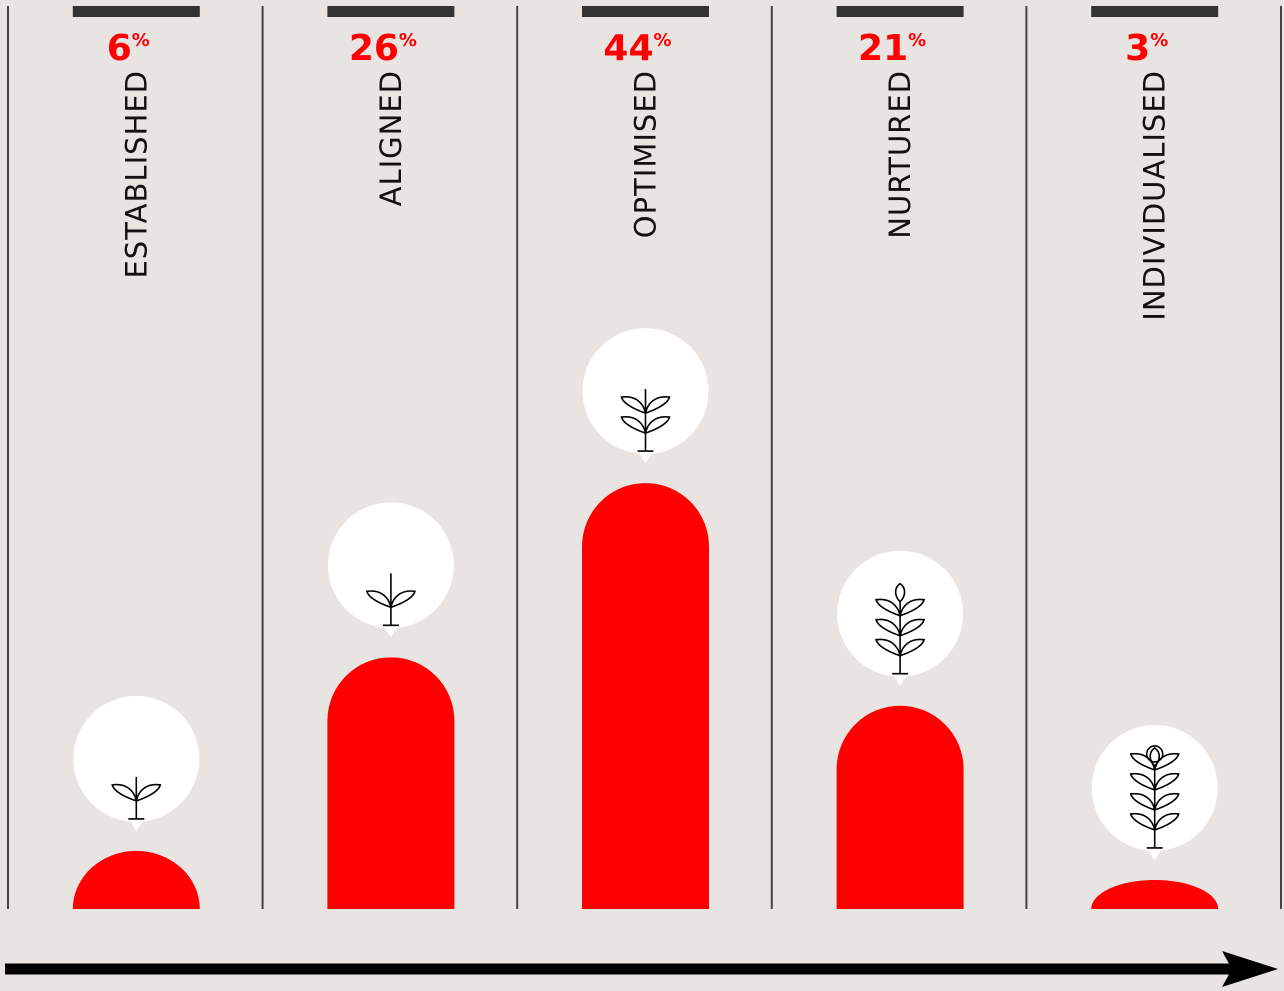  What do you see at coordinates (128, 48) in the screenshot?
I see `value-label: 6%` at bounding box center [128, 48].